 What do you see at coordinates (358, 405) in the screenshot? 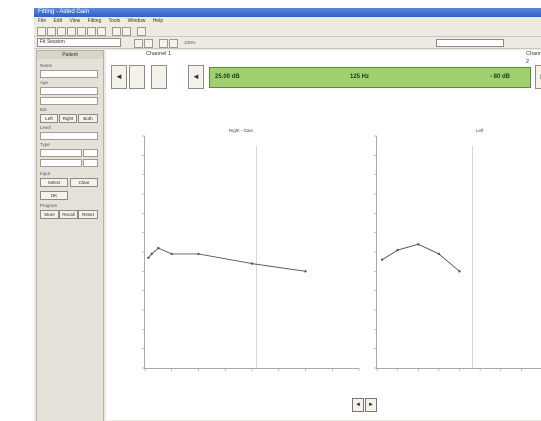
I see `page-prev-button: ◄` at bounding box center [358, 405].